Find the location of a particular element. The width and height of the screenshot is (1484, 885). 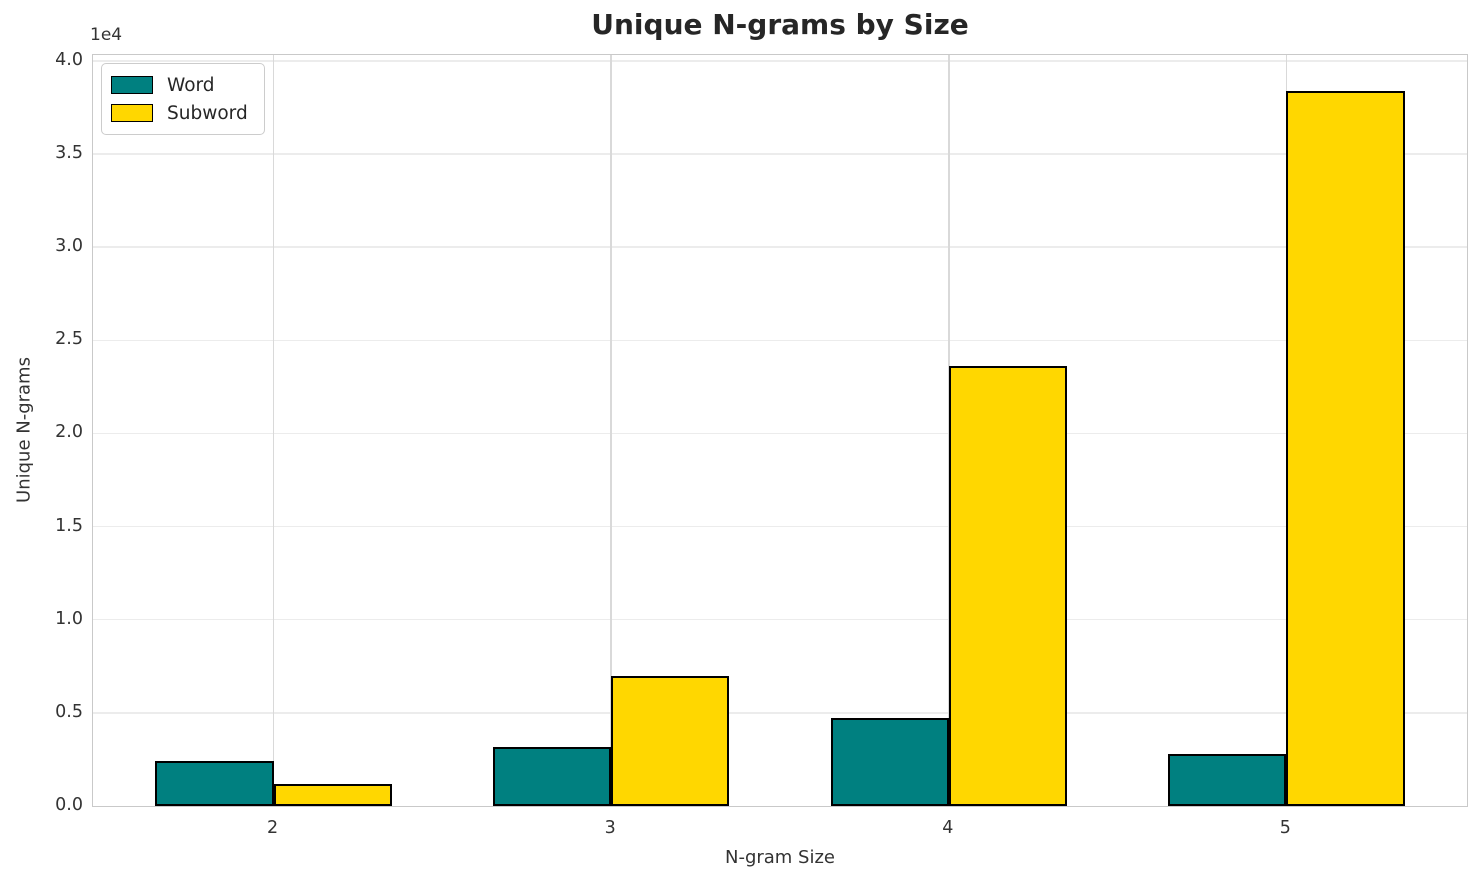

subword-color-swatch-icon is located at coordinates (132, 113).